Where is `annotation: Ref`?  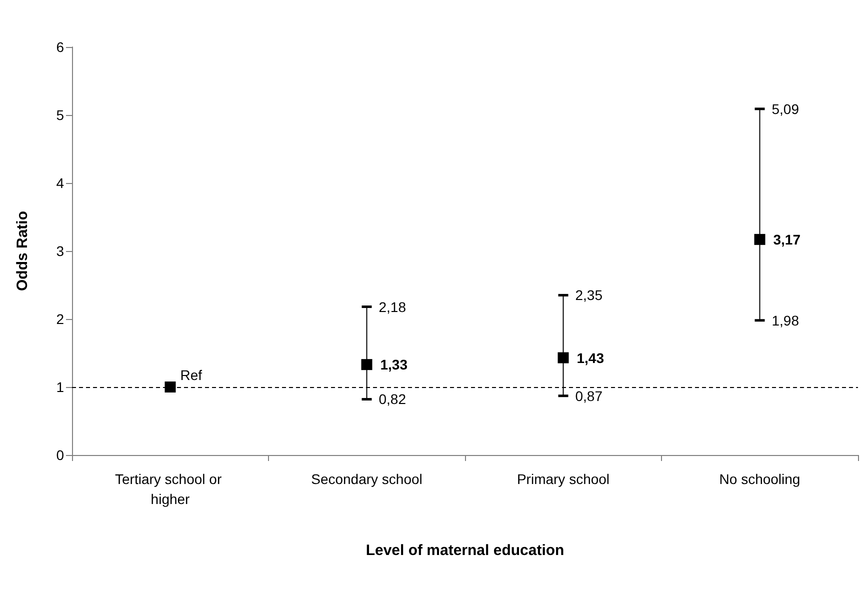
annotation: Ref is located at coordinates (191, 375).